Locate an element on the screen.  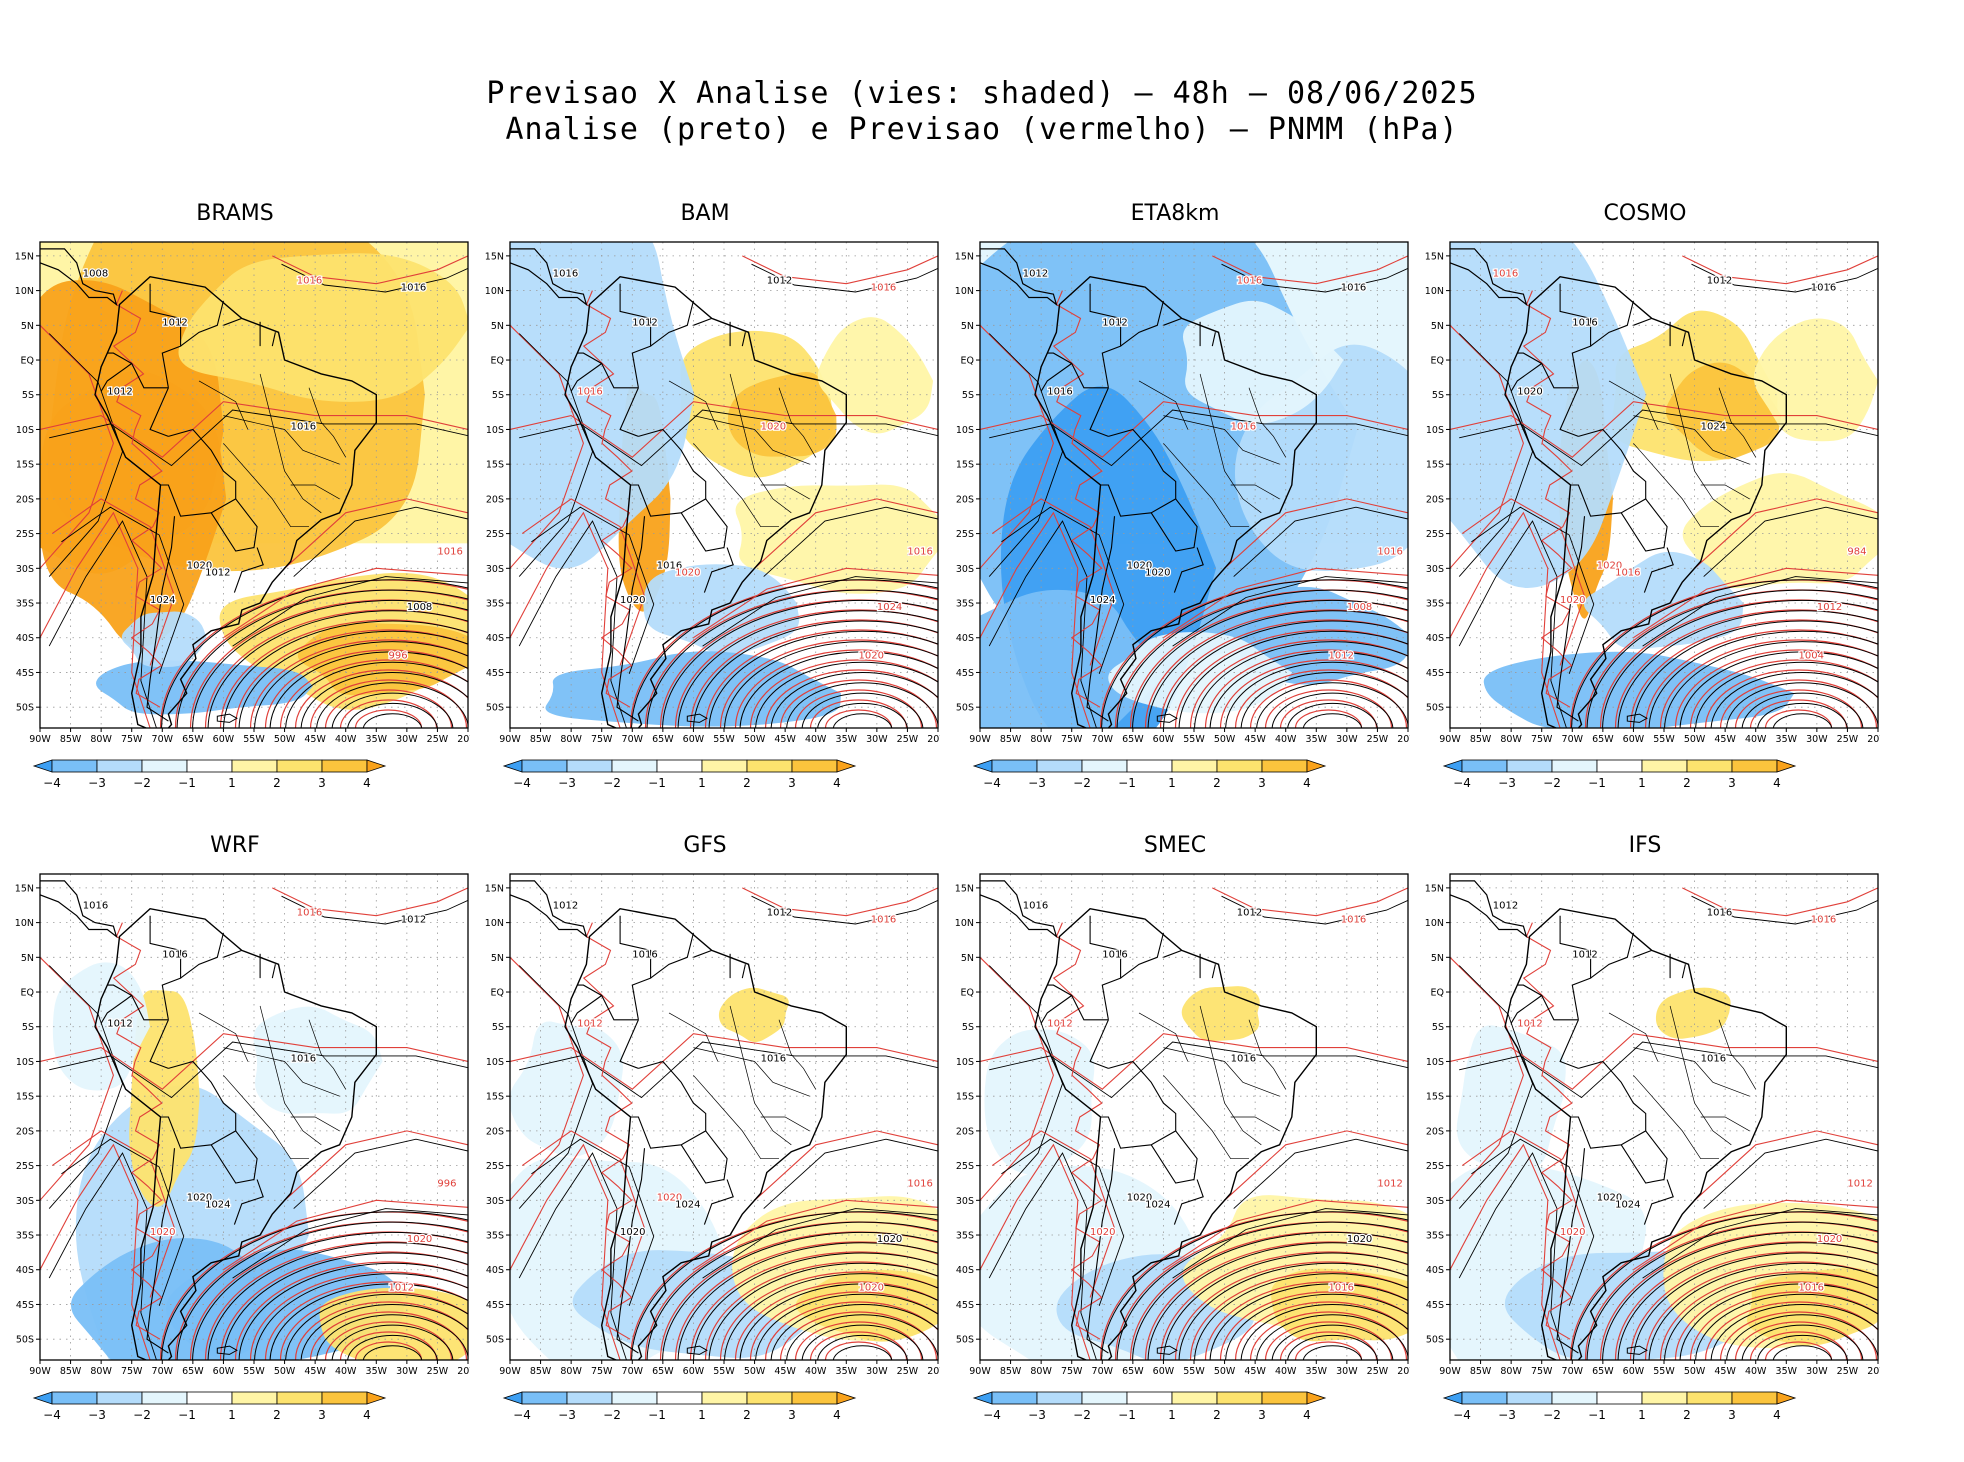
lat-tick-label: 30S is located at coordinates (965, 569).